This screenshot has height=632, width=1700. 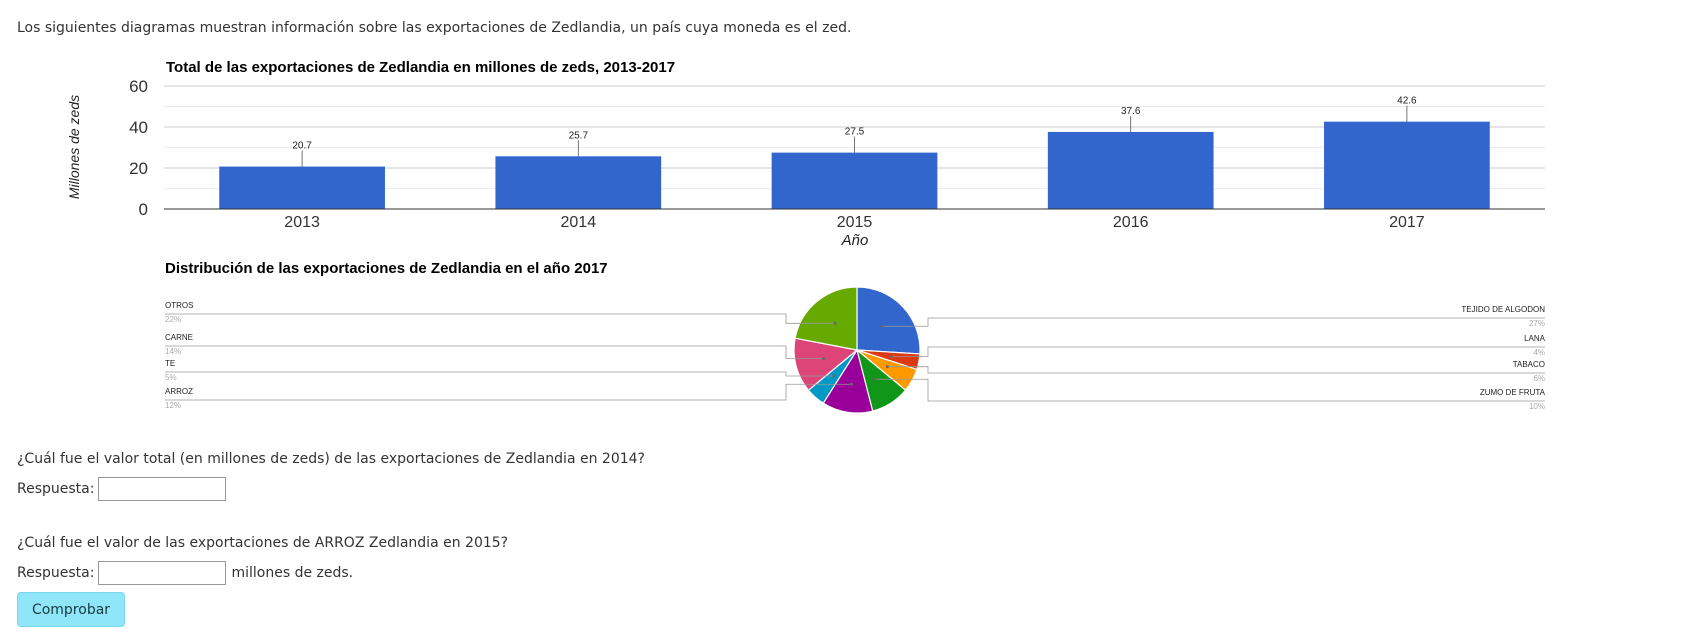 I want to click on question-1-answer-row: Respuesta:, so click(x=122, y=489).